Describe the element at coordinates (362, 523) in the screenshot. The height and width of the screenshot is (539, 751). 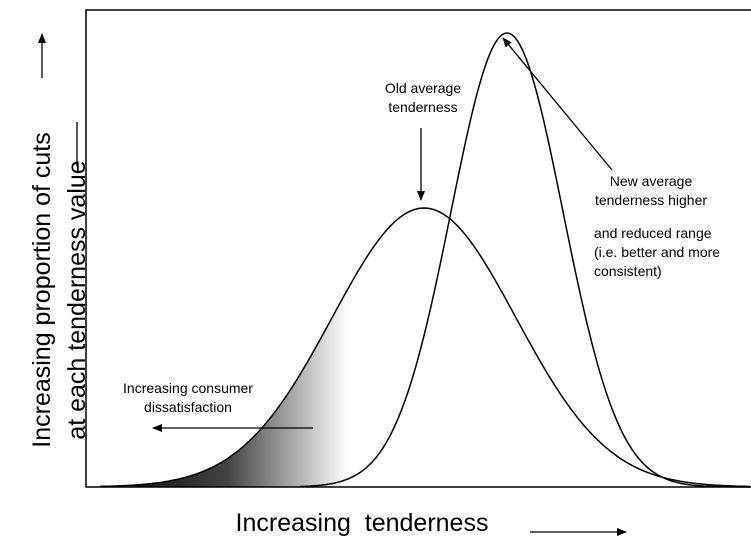
I see `x-axis-label: Increasing tenderness` at that location.